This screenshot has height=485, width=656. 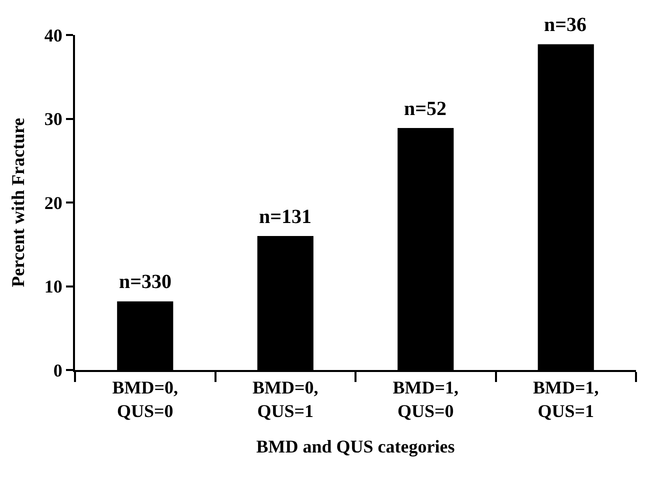 What do you see at coordinates (425, 399) in the screenshot?
I see `x-tick-label: BMD=1, QUS=0` at bounding box center [425, 399].